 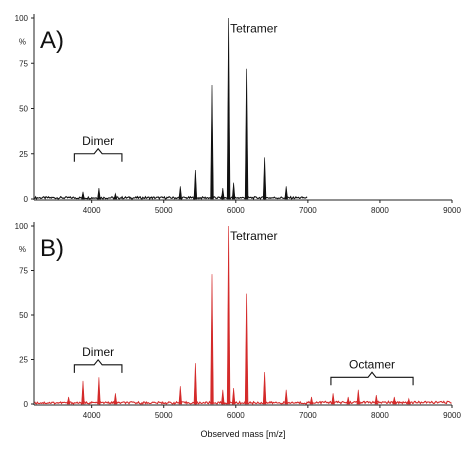 I want to click on annotation-label: Octamer, so click(x=372, y=364).